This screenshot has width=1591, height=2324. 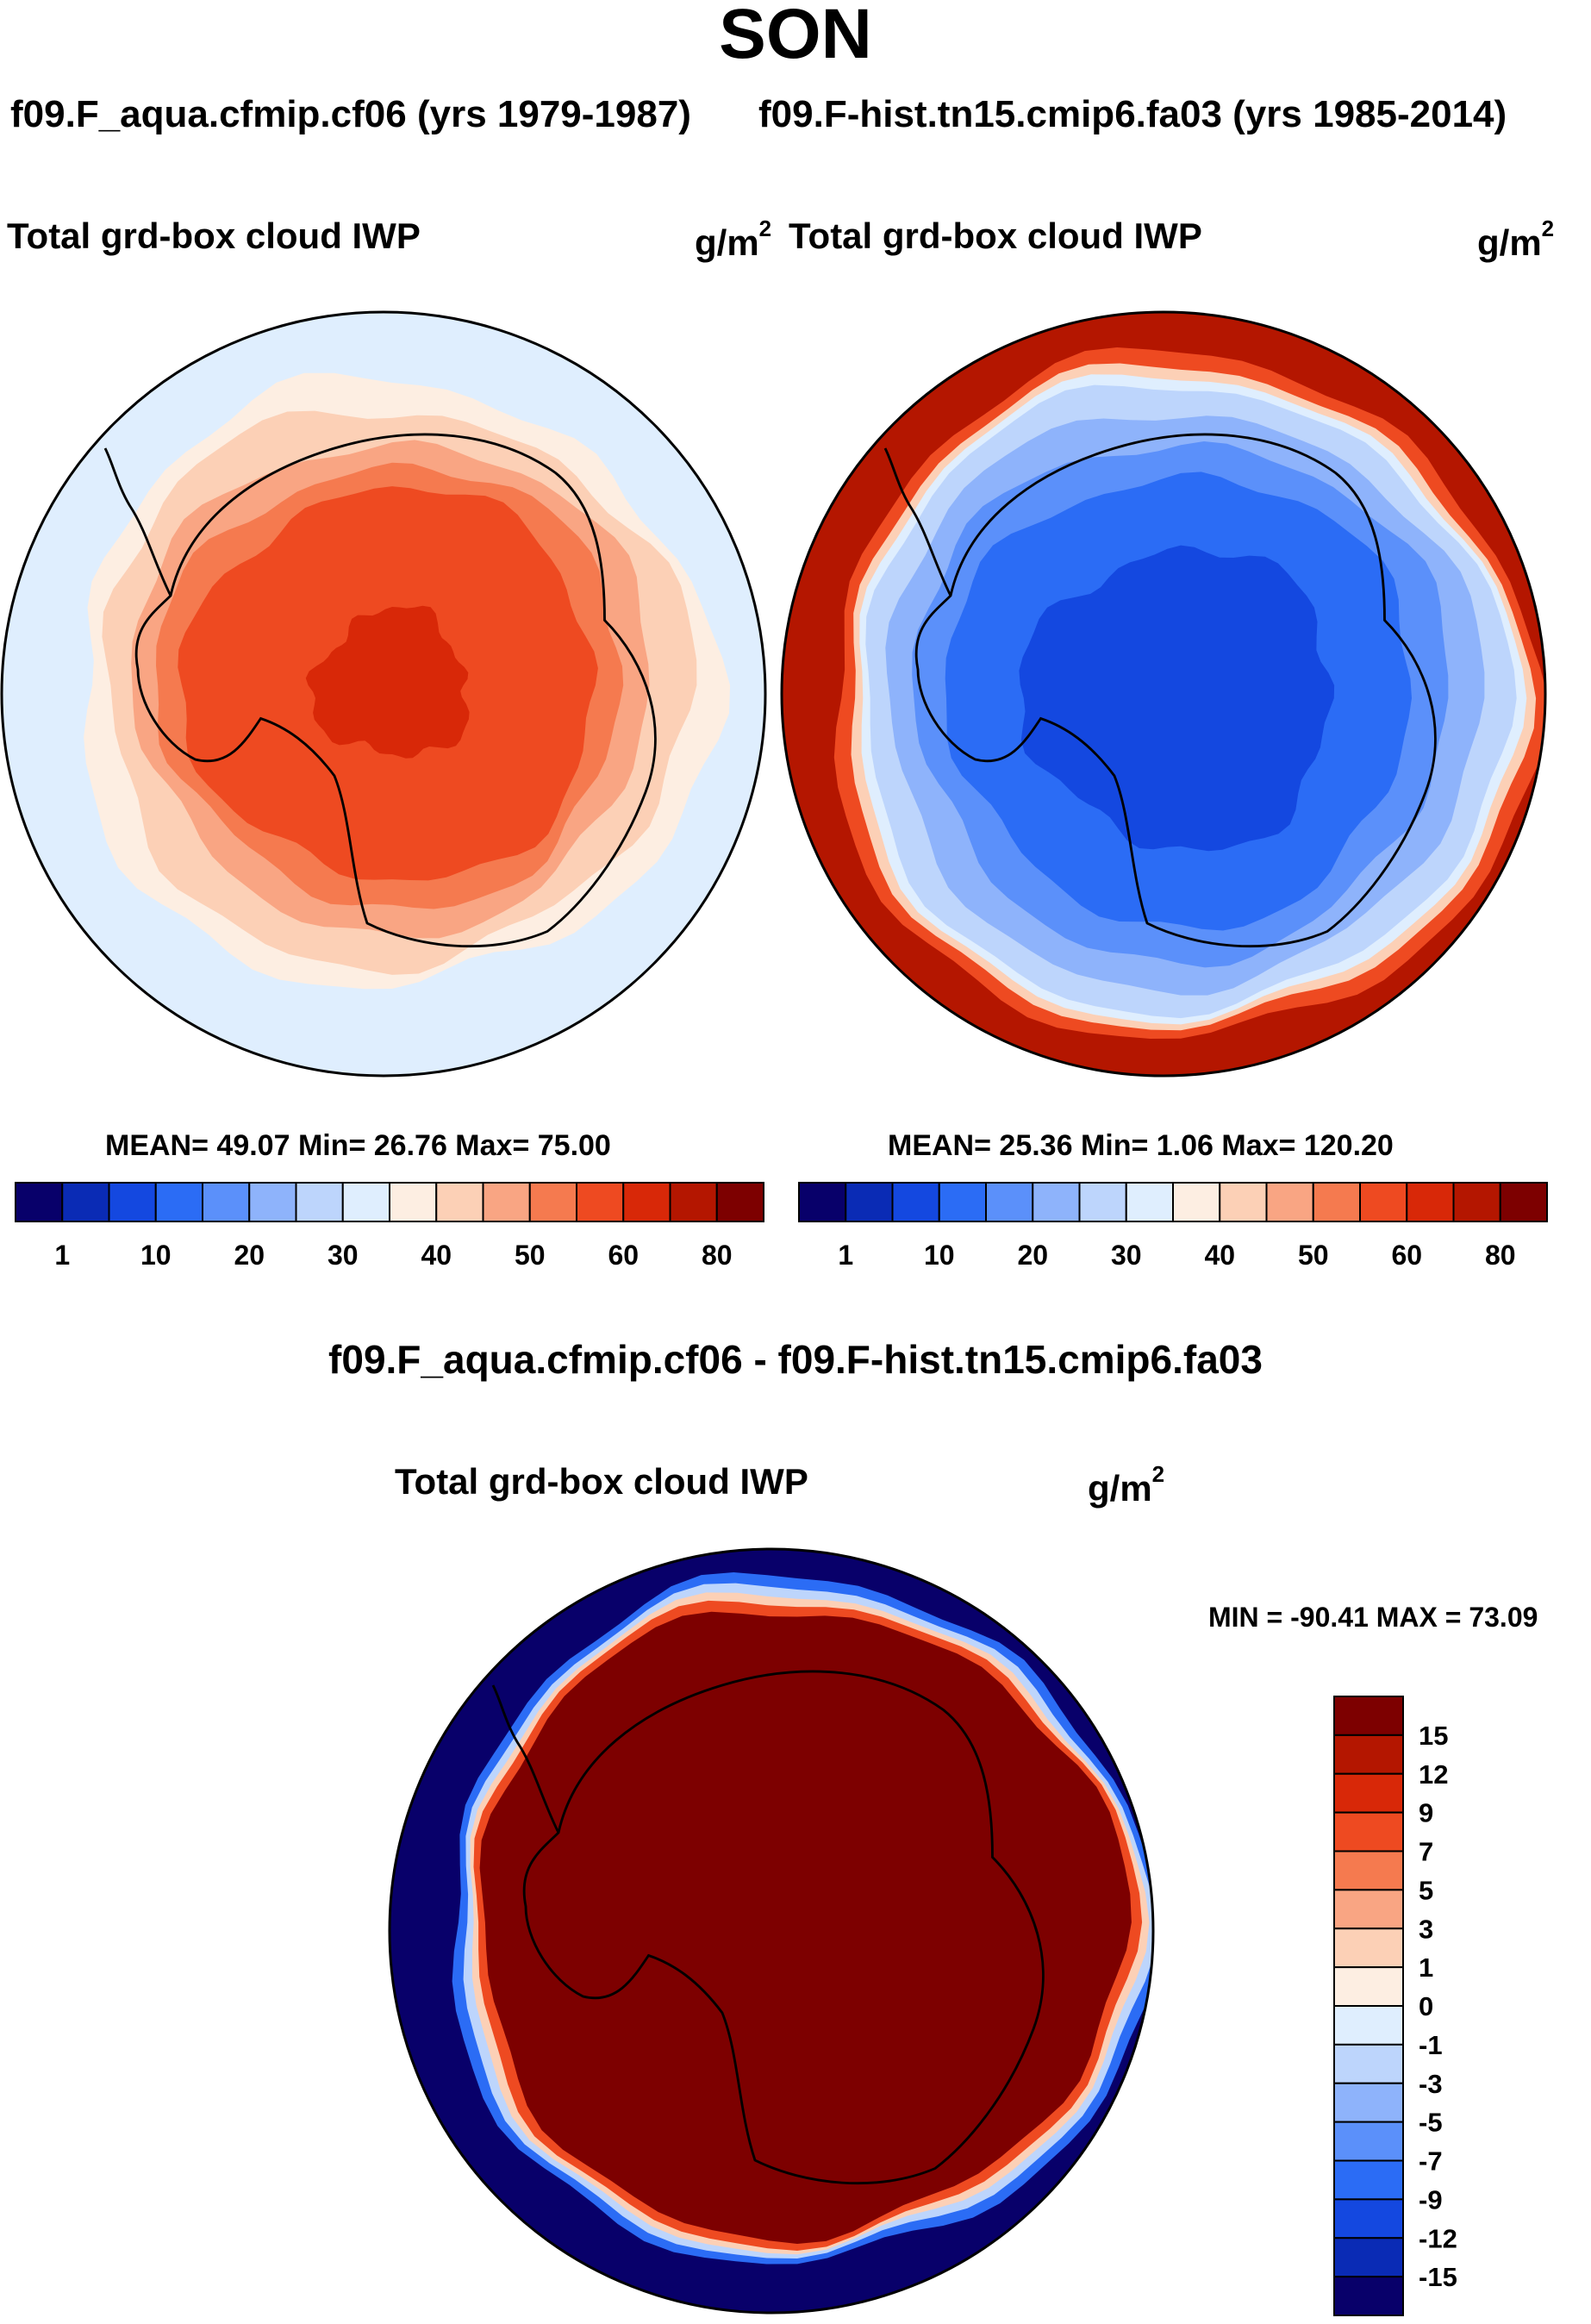 What do you see at coordinates (940, 1255) in the screenshot?
I see `right-colorbar-tick-label: 10` at bounding box center [940, 1255].